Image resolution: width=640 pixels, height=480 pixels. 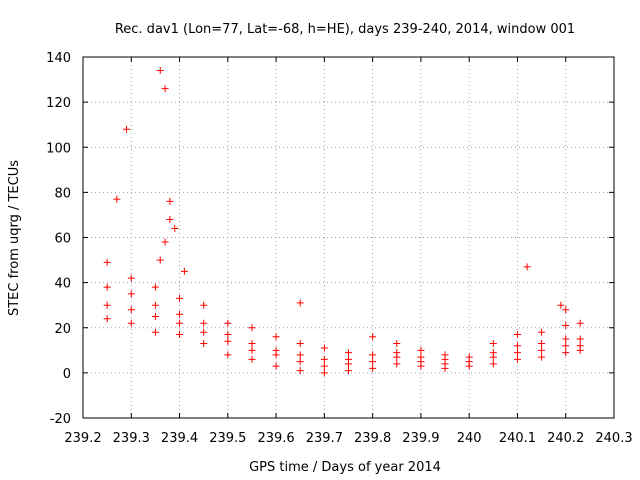 I want to click on x-tick-label: 240, so click(x=469, y=438).